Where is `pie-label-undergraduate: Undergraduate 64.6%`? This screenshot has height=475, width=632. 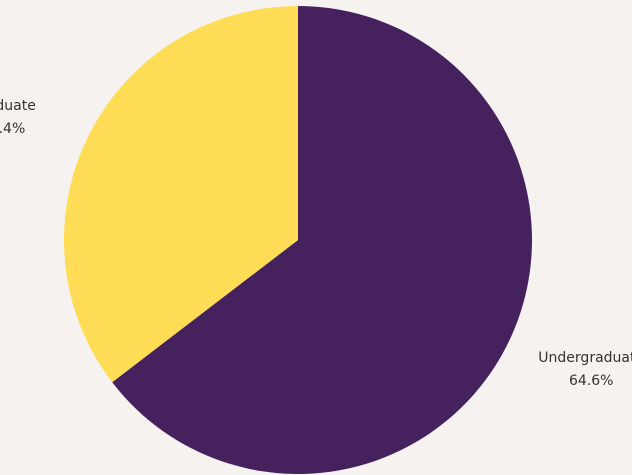
pie-label-undergraduate: Undergraduate 64.6% is located at coordinates (585, 369).